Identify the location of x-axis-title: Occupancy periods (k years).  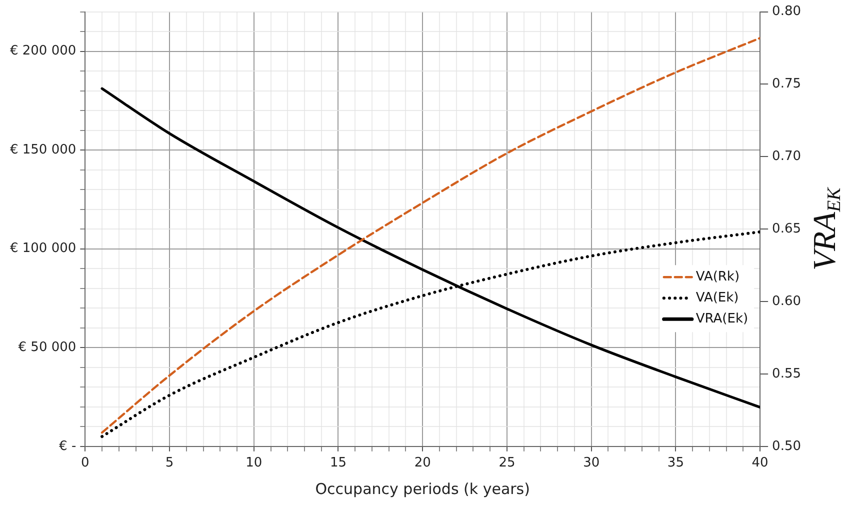
(422, 489).